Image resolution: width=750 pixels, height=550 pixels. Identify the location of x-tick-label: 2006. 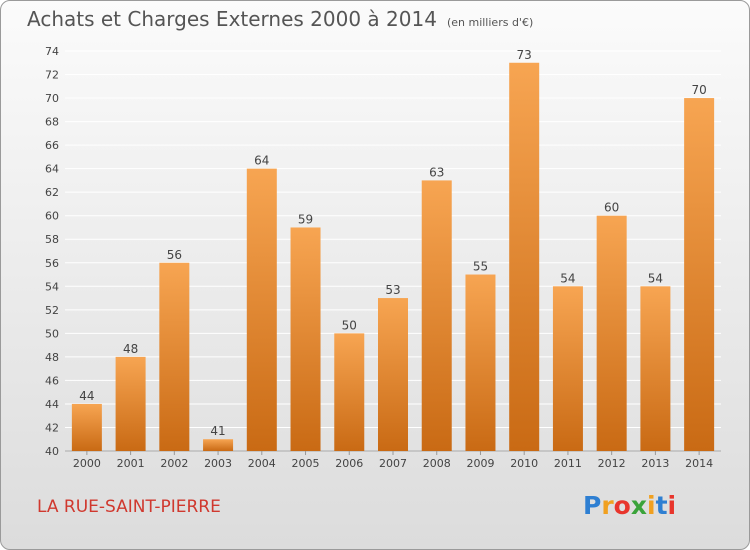
(349, 463).